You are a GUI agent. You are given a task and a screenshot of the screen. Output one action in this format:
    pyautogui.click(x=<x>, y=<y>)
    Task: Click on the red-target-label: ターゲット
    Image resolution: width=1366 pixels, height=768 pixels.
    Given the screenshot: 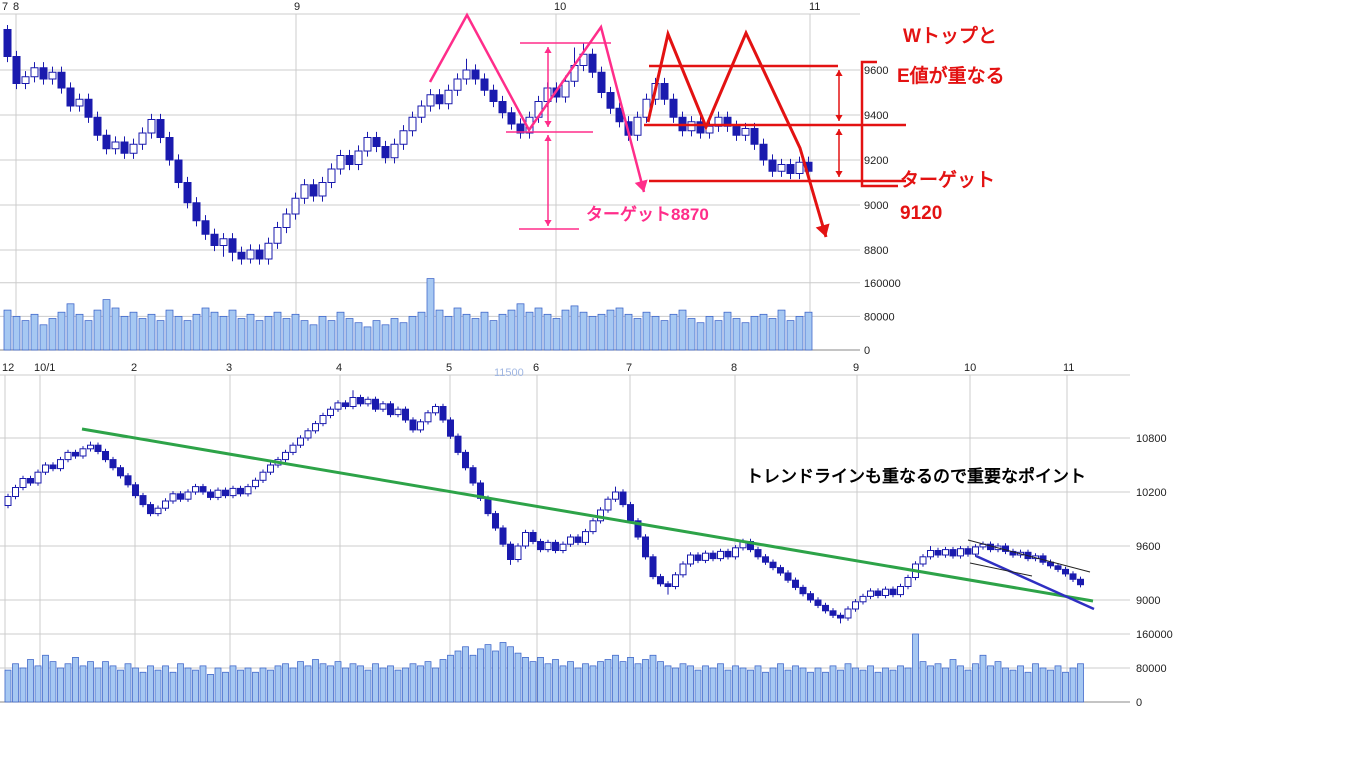 What is the action you would take?
    pyautogui.click(x=948, y=180)
    